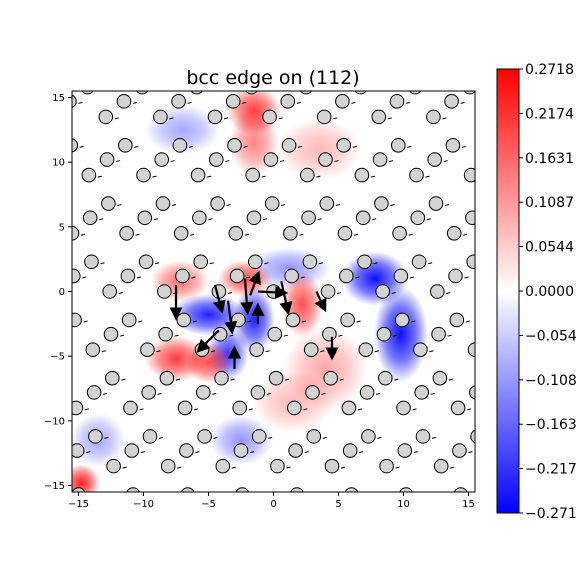 This screenshot has height=576, width=576. What do you see at coordinates (338, 504) in the screenshot?
I see `x-tick-label: 5` at bounding box center [338, 504].